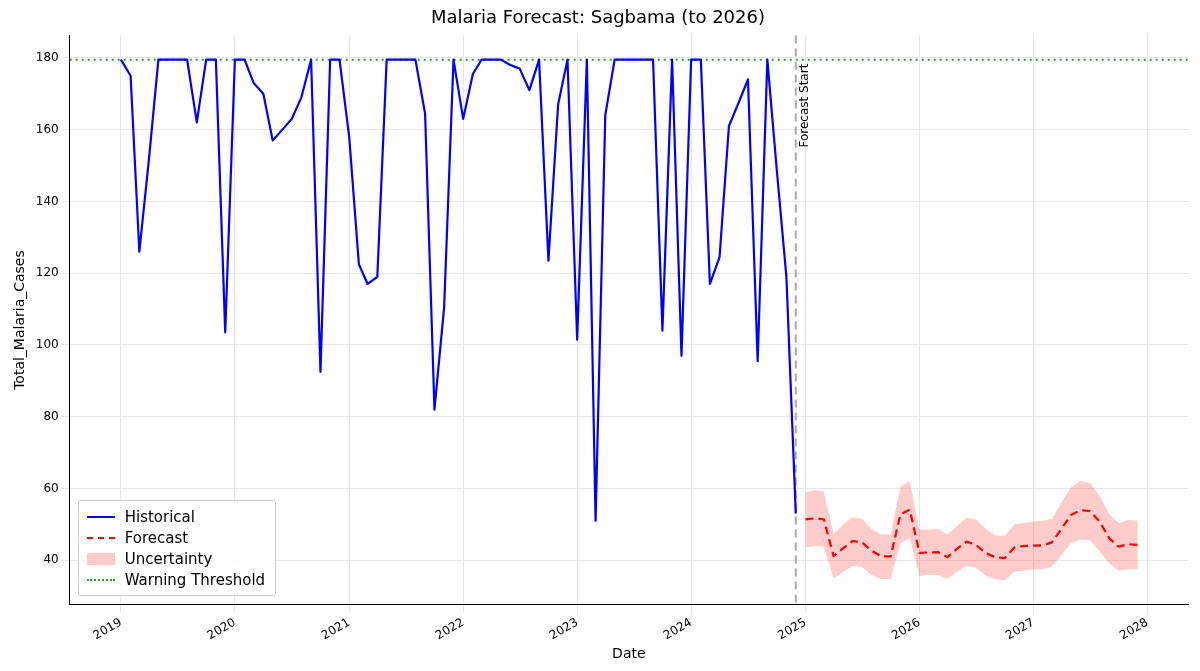 This screenshot has width=1200, height=671. I want to click on ref-line-label: Forecast Start, so click(803, 105).